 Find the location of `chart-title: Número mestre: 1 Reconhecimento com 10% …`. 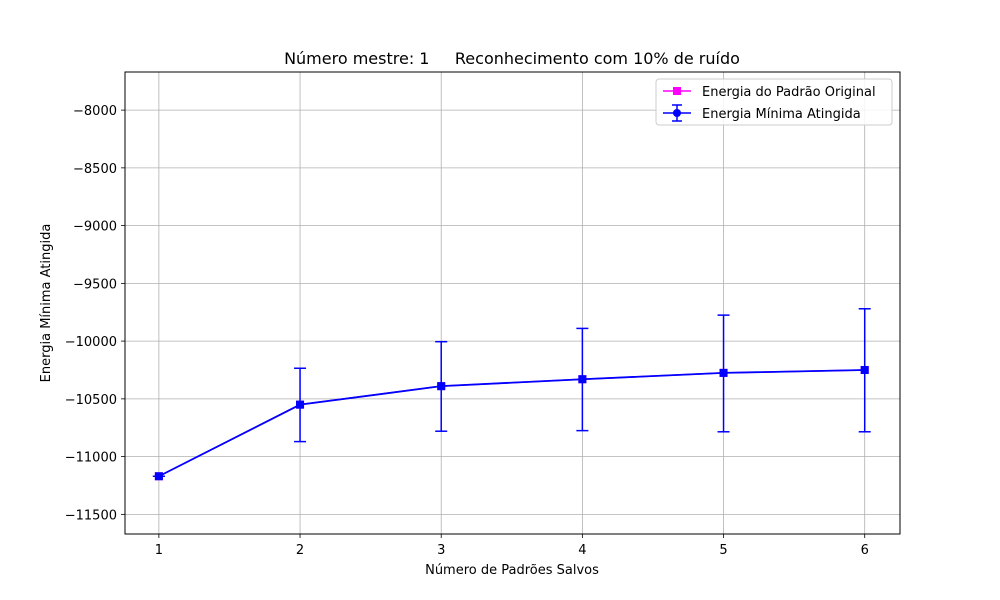

chart-title: Número mestre: 1 Reconhecimento com 10% … is located at coordinates (512, 58).